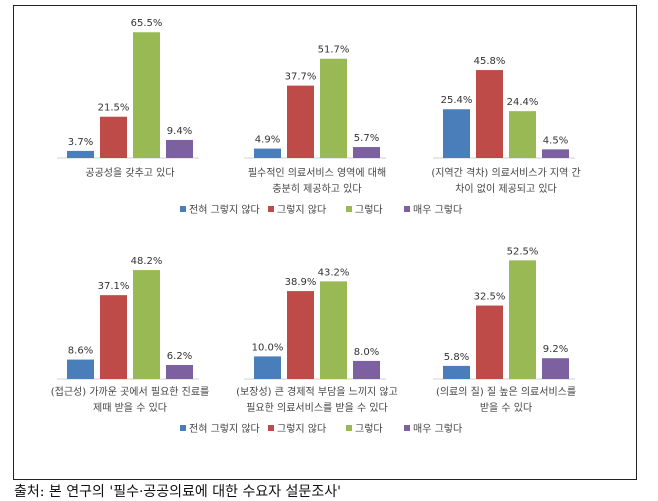 This screenshot has width=658, height=501. What do you see at coordinates (505, 172) in the screenshot?
I see `category-label: (지역간 격차) 의료서비스가 지역 간` at bounding box center [505, 172].